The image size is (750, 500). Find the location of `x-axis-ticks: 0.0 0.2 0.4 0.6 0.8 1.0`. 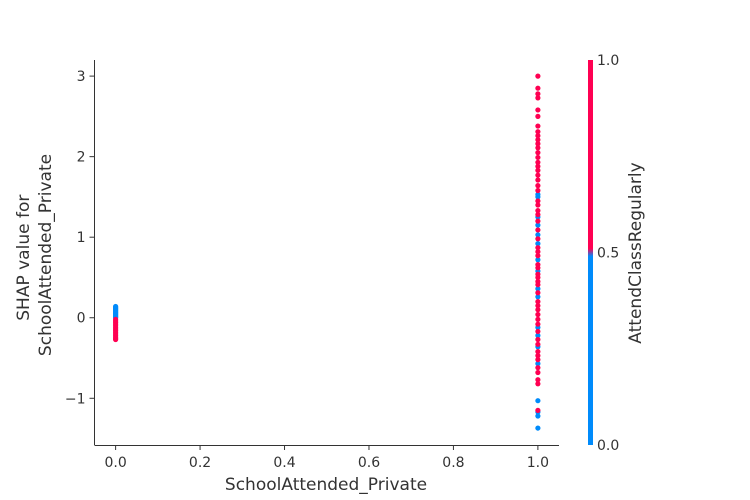

x-axis-ticks: 0.0 0.2 0.4 0.6 0.8 1.0 is located at coordinates (326, 458).